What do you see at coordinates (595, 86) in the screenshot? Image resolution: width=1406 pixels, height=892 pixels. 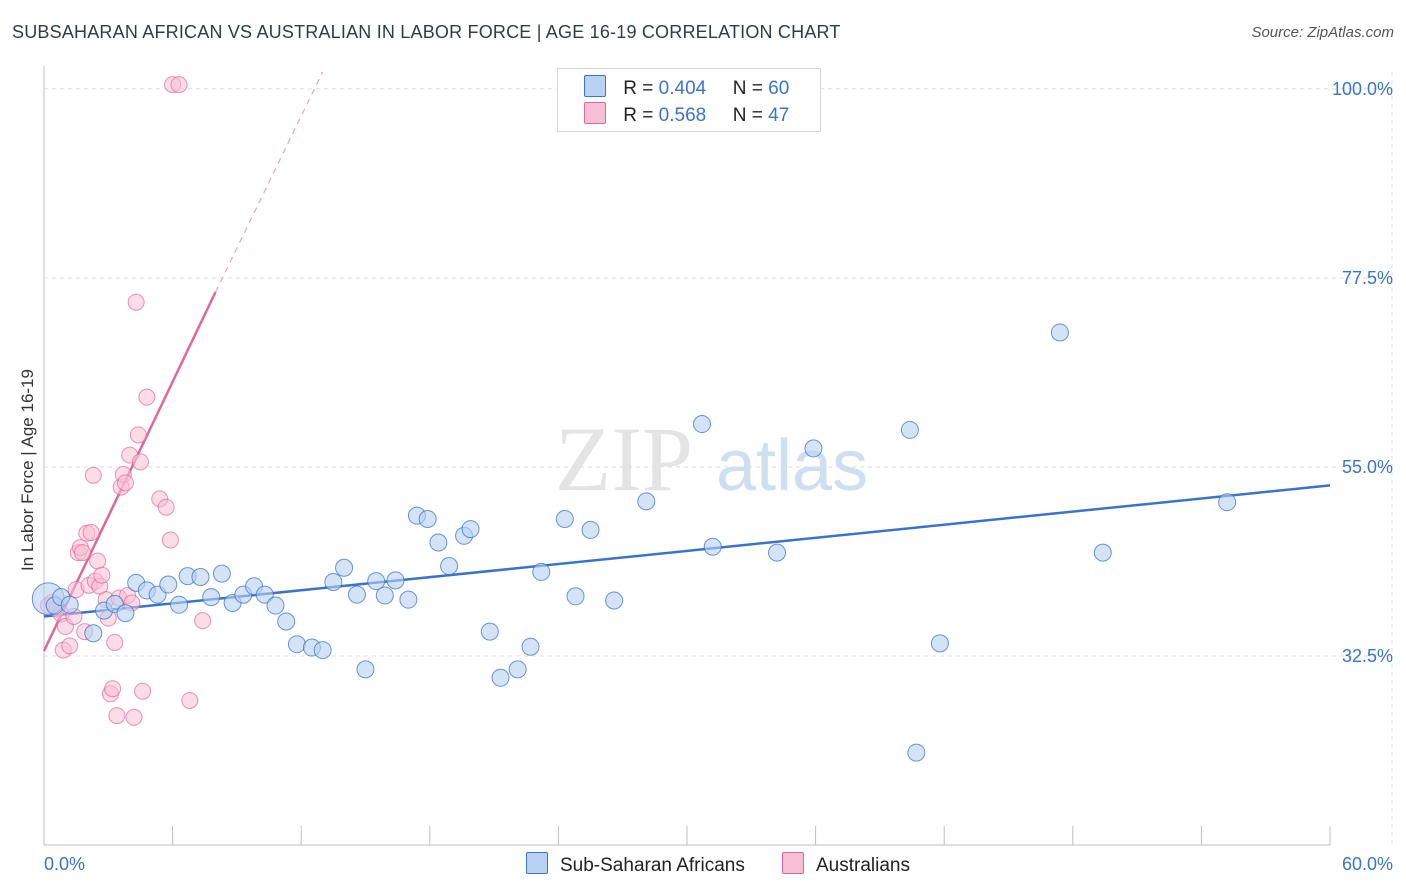 I see `legend-swatch-blue` at bounding box center [595, 86].